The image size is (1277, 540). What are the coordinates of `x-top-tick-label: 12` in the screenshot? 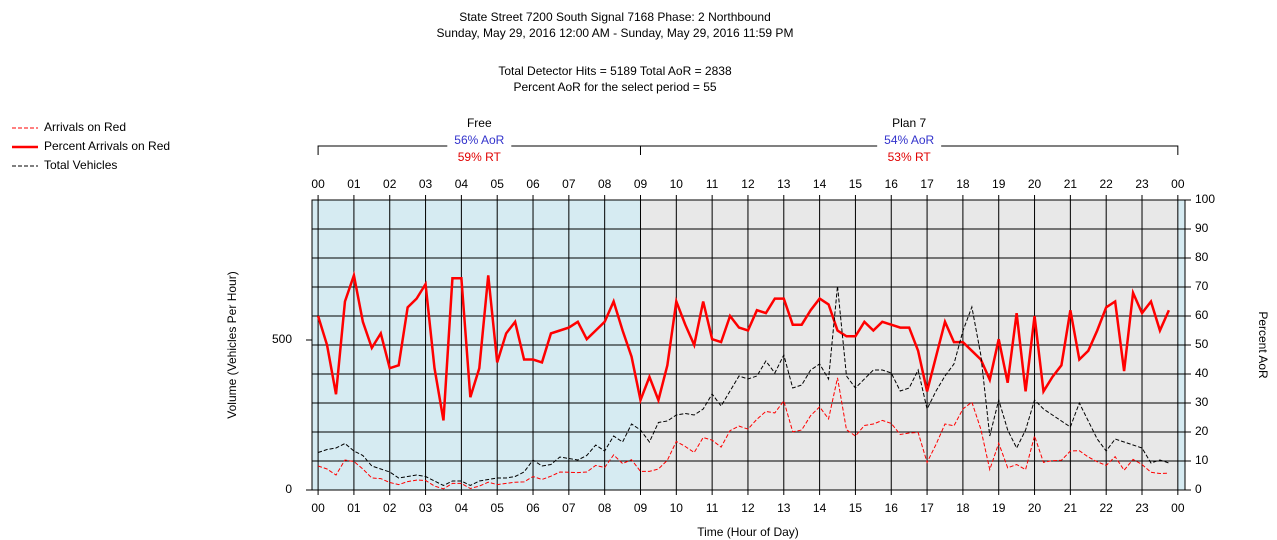 It's located at (748, 184).